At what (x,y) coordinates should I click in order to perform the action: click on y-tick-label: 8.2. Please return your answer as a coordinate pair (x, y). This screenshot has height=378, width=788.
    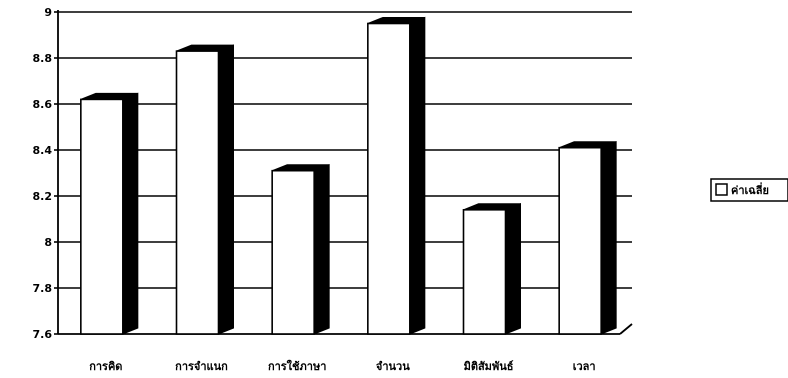
    Looking at the image, I should click on (43, 196).